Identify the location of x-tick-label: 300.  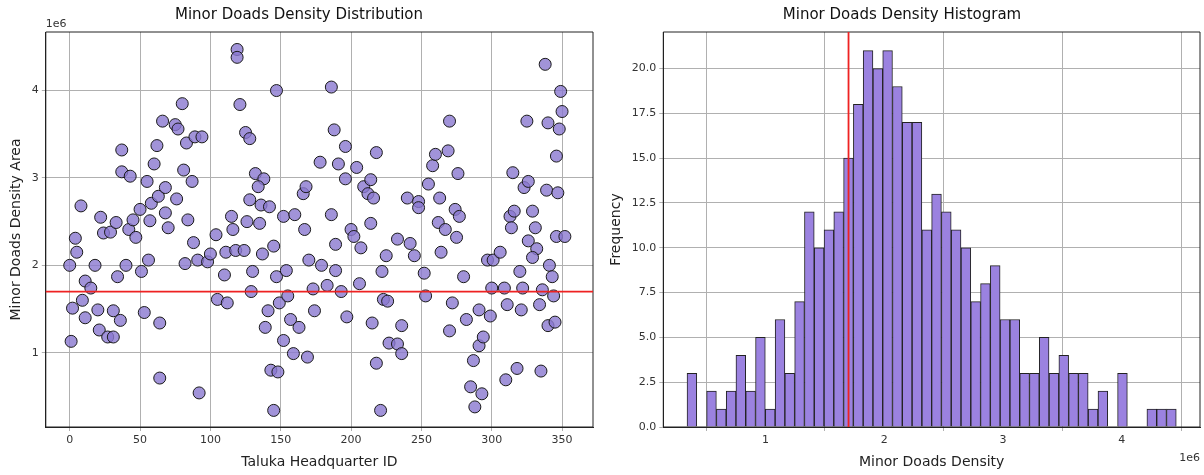
(492, 440).